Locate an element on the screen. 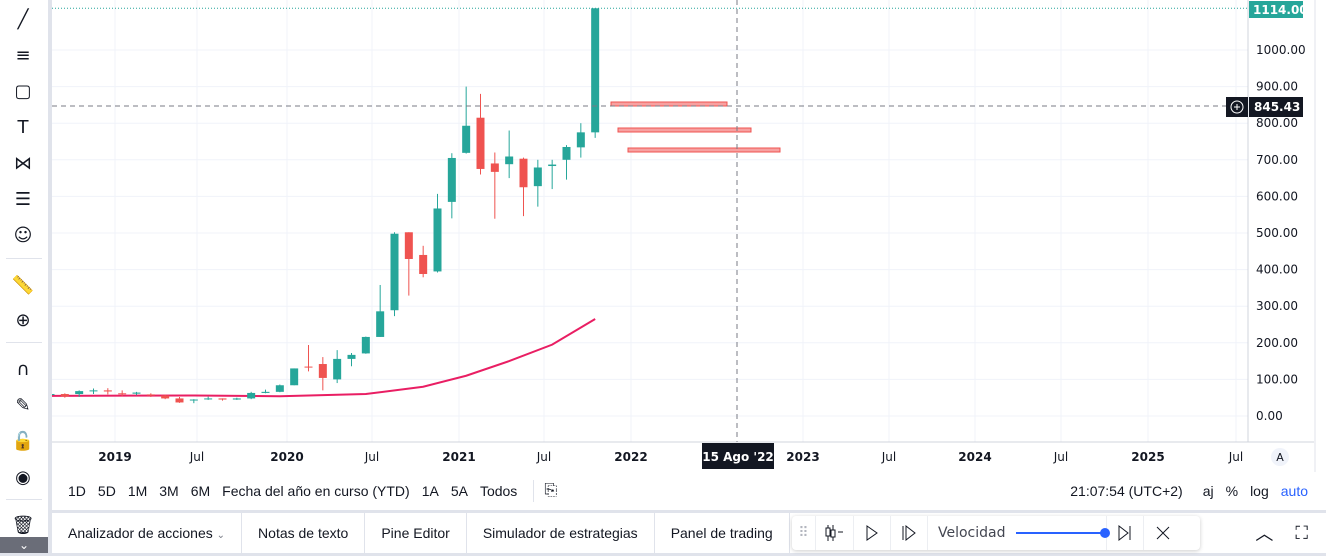  plus-icon-glyph is located at coordinates (1237, 107).